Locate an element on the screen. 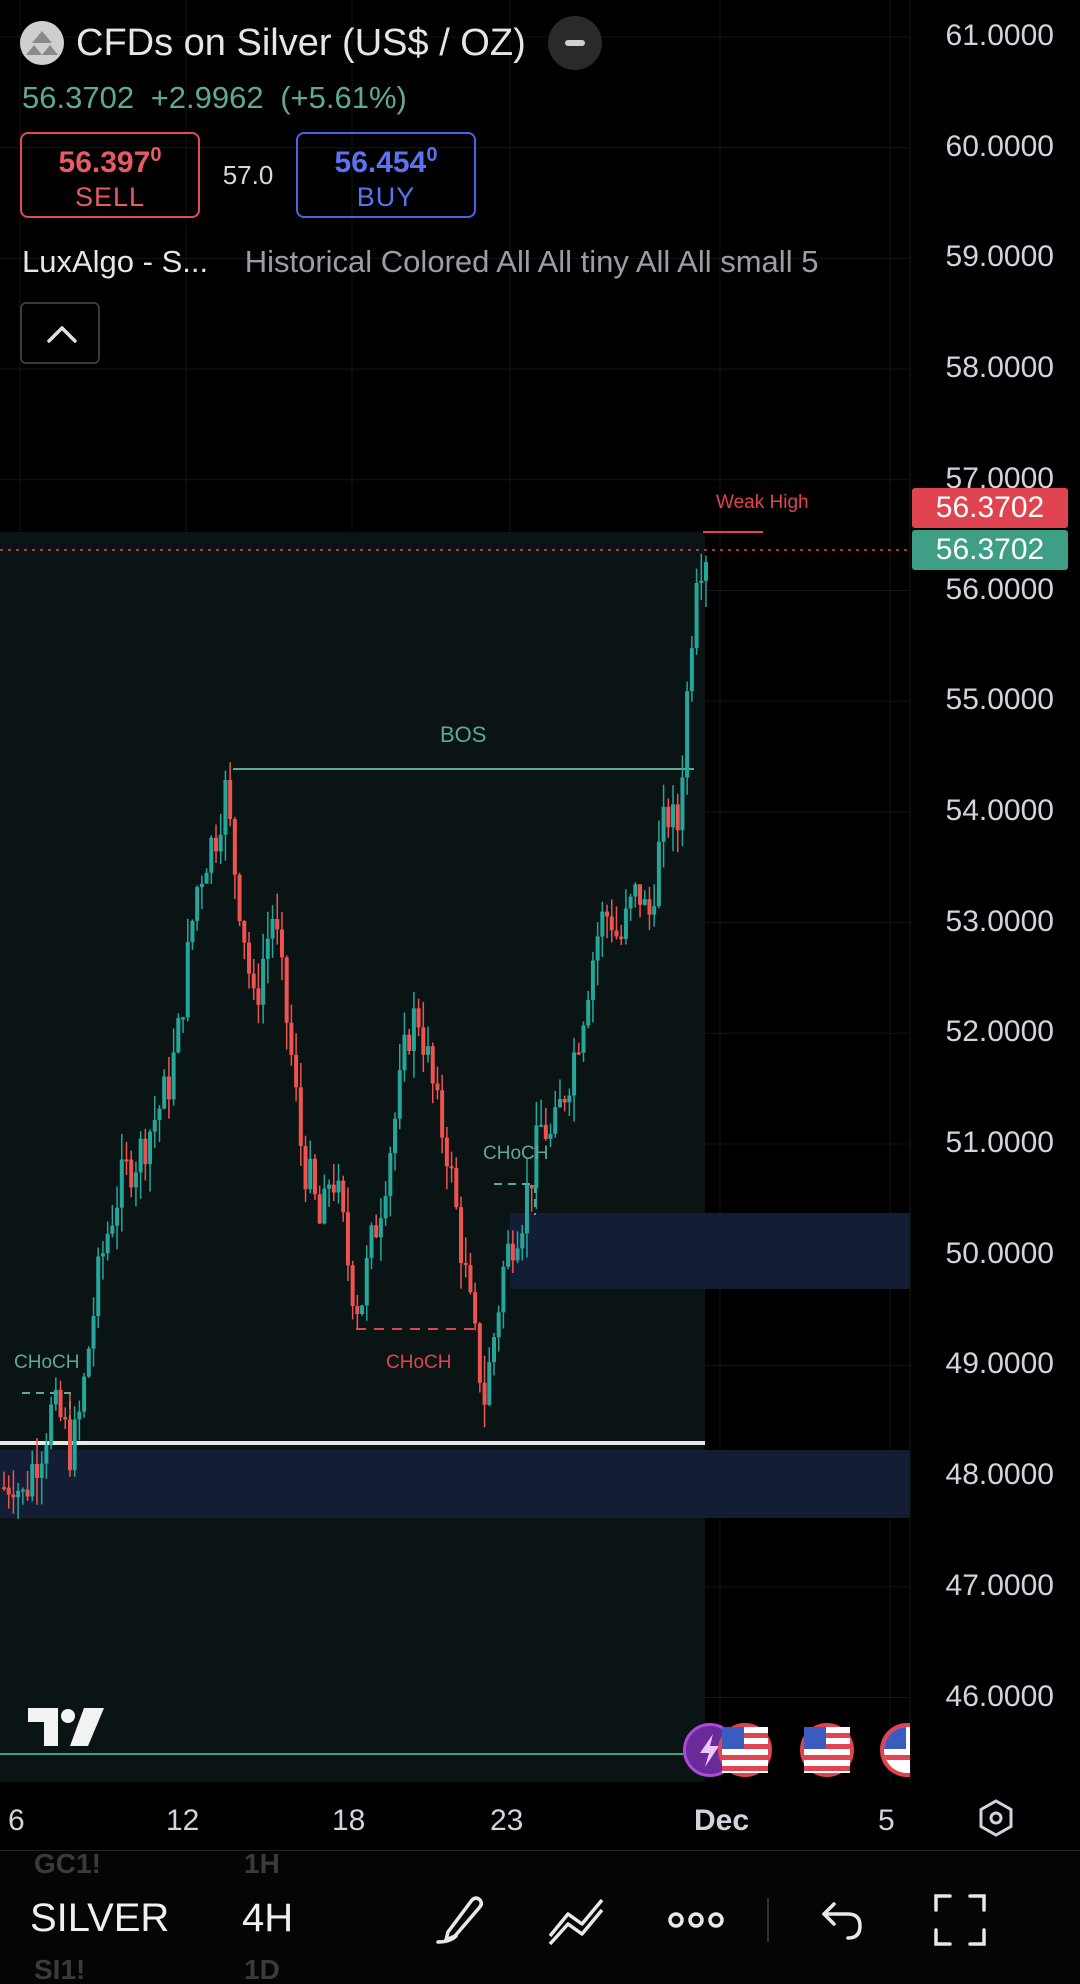 The width and height of the screenshot is (1080, 1984). minimize-button is located at coordinates (574, 43).